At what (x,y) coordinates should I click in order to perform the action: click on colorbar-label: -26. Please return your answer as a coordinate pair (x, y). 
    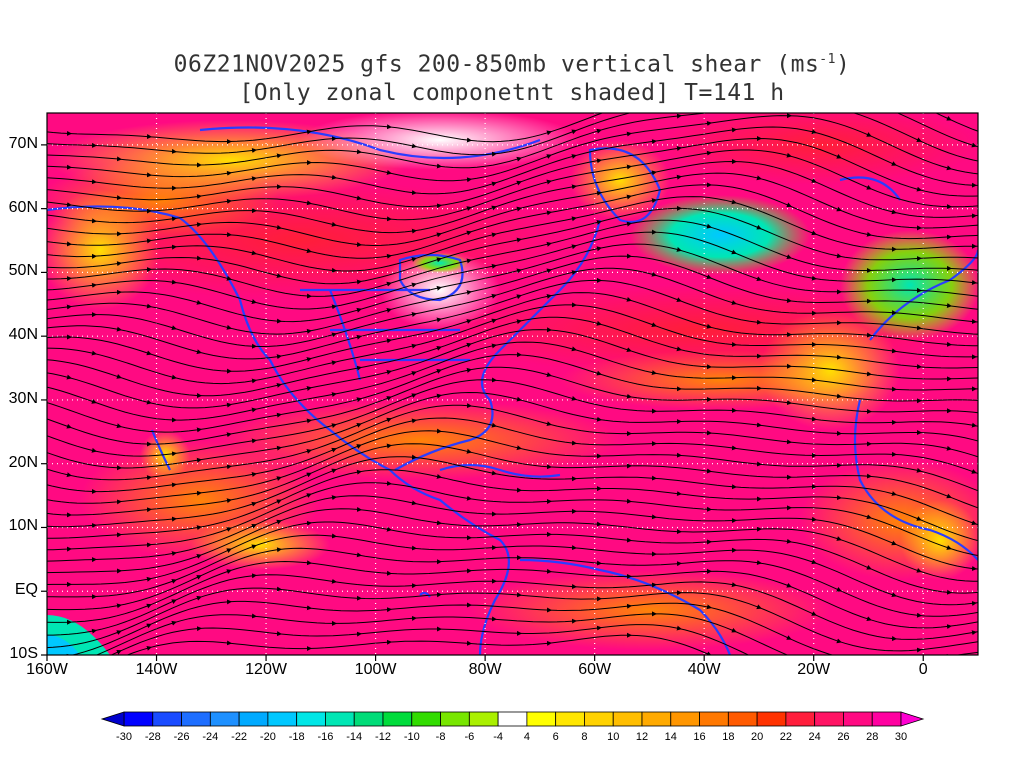
    Looking at the image, I should click on (181, 737).